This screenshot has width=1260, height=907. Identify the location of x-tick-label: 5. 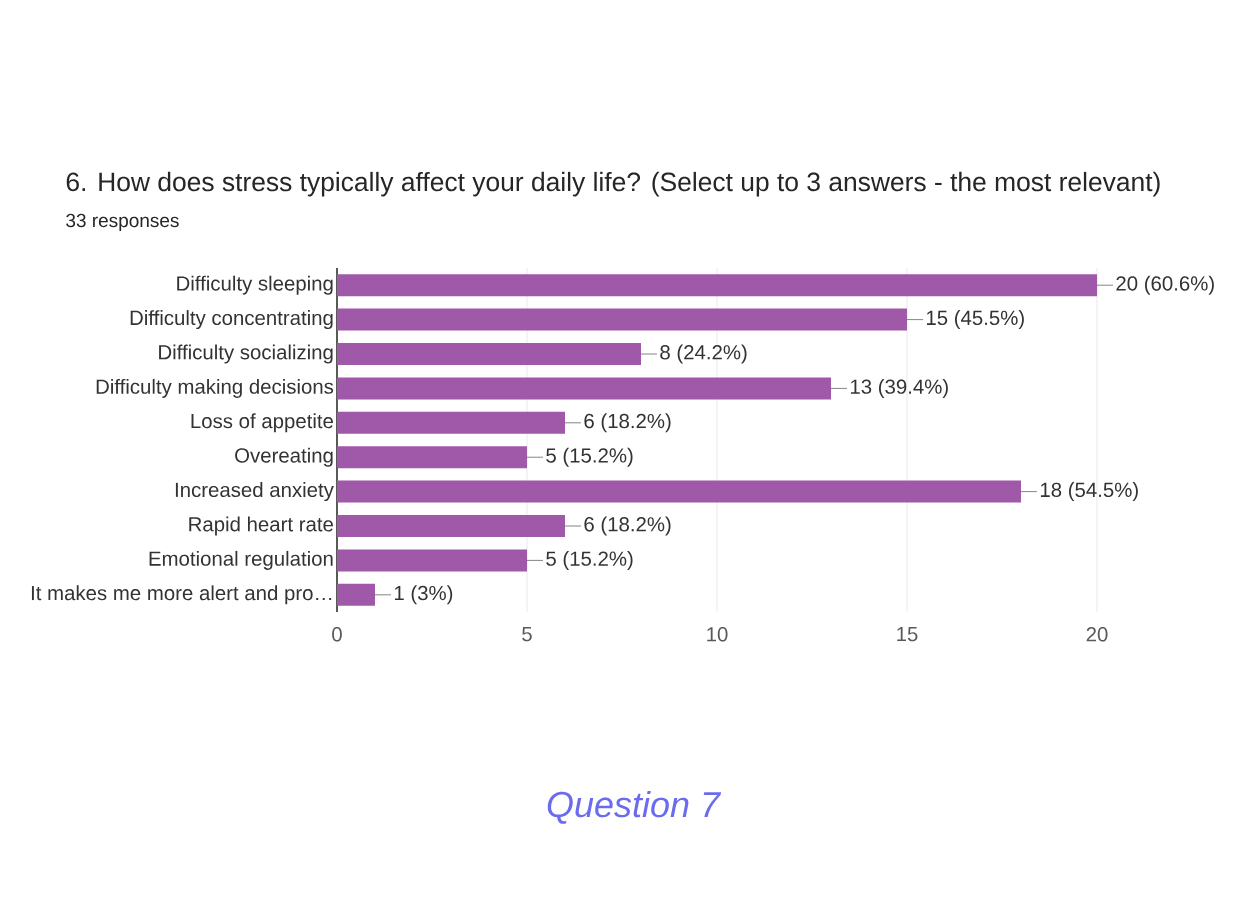
(527, 634).